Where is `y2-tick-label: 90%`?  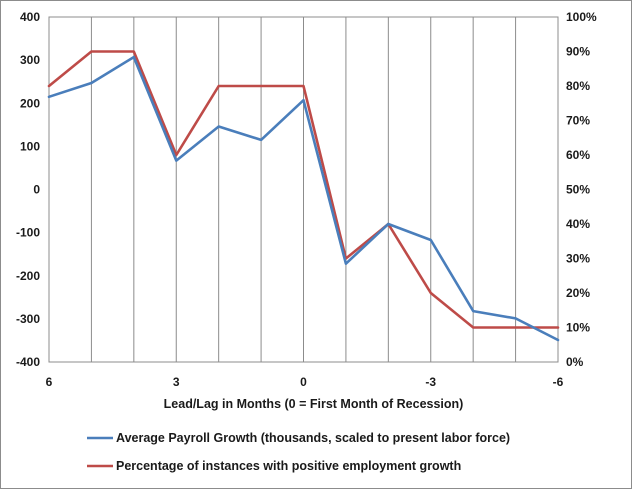 y2-tick-label: 90% is located at coordinates (578, 52).